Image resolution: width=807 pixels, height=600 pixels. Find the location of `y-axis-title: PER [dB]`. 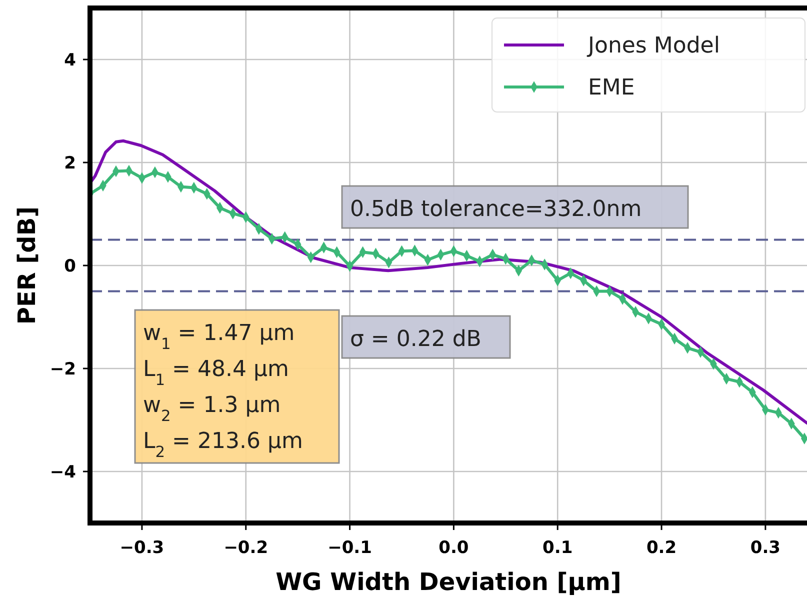

y-axis-title: PER [dB] is located at coordinates (27, 265).